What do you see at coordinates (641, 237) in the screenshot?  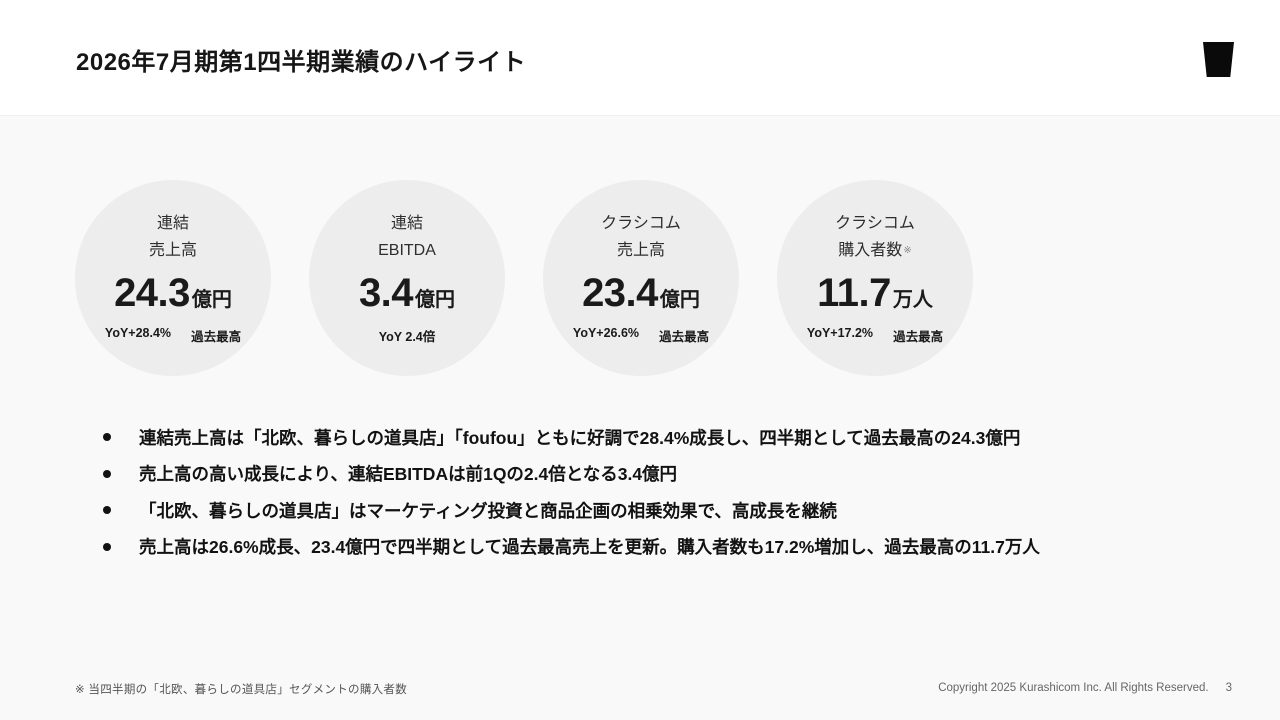 I see `kpi-label: クラシコム 売上高` at bounding box center [641, 237].